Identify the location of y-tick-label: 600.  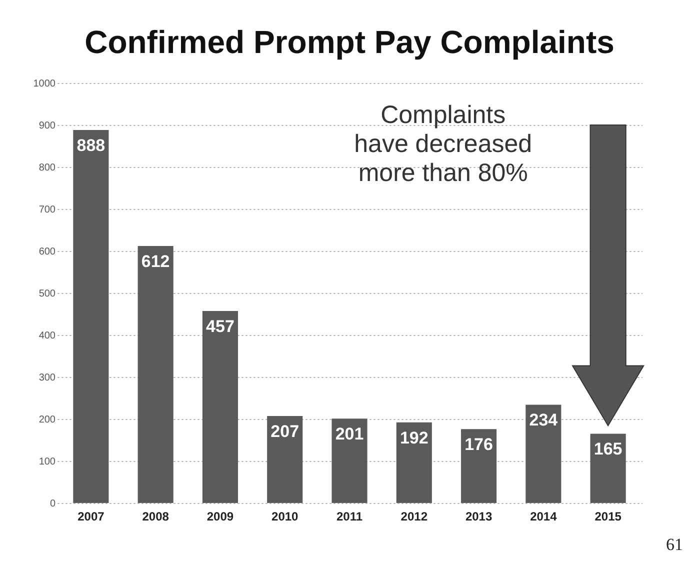
(47, 252).